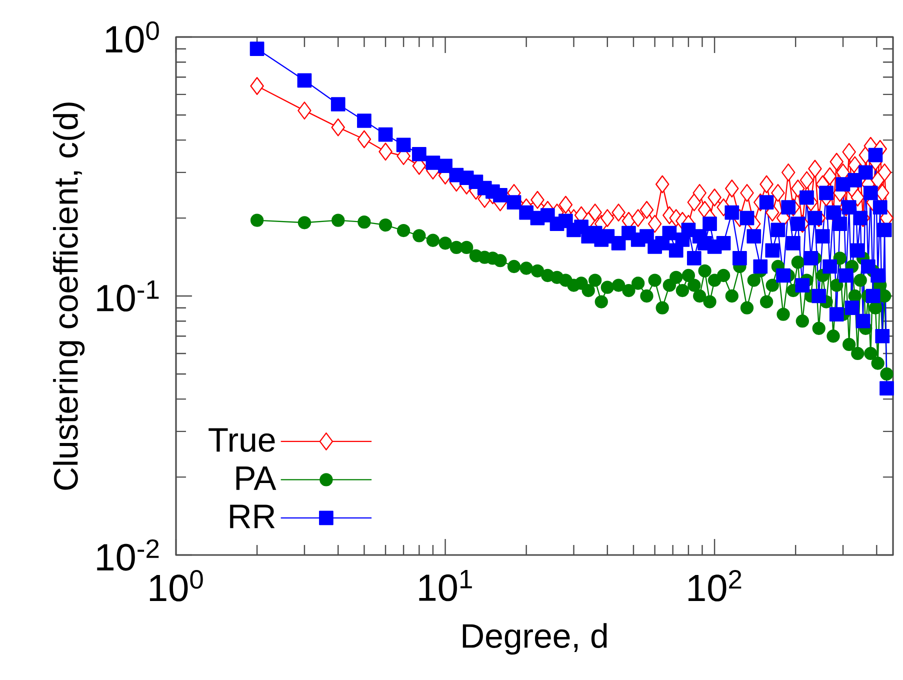 The image size is (903, 680). What do you see at coordinates (445, 586) in the screenshot?
I see `x-tick-label: 10$^{1}$` at bounding box center [445, 586].